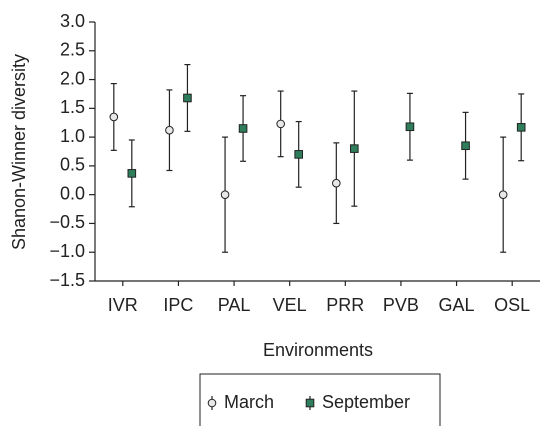 The image size is (542, 426). What do you see at coordinates (67, 280) in the screenshot?
I see `y-tick-label: −1.5` at bounding box center [67, 280].